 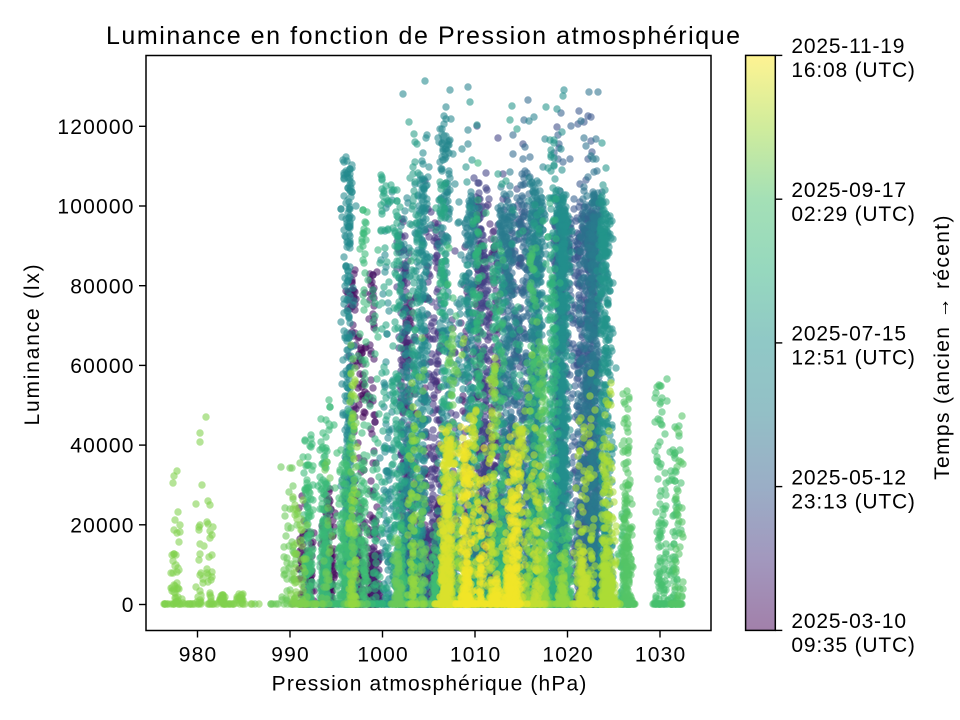 What do you see at coordinates (198, 655) in the screenshot?
I see `svg-text: 980` at bounding box center [198, 655].